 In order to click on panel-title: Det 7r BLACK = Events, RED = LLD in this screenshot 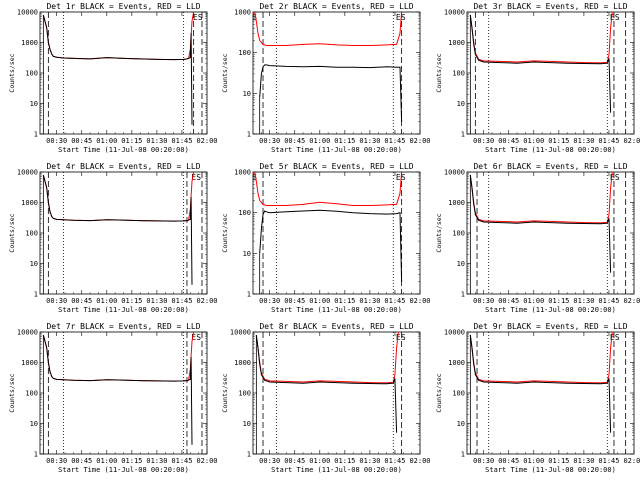, I will do `click(123, 326)`.